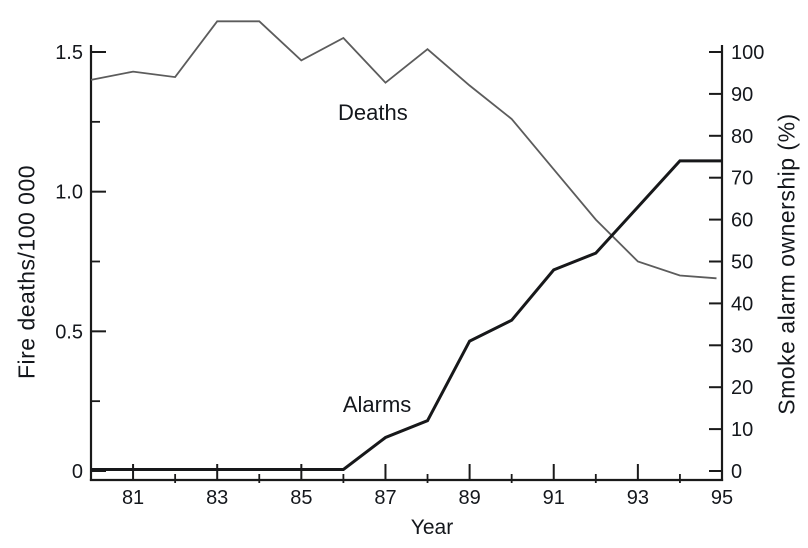  I want to click on left-axis-tick-label: 1.5, so click(69, 53).